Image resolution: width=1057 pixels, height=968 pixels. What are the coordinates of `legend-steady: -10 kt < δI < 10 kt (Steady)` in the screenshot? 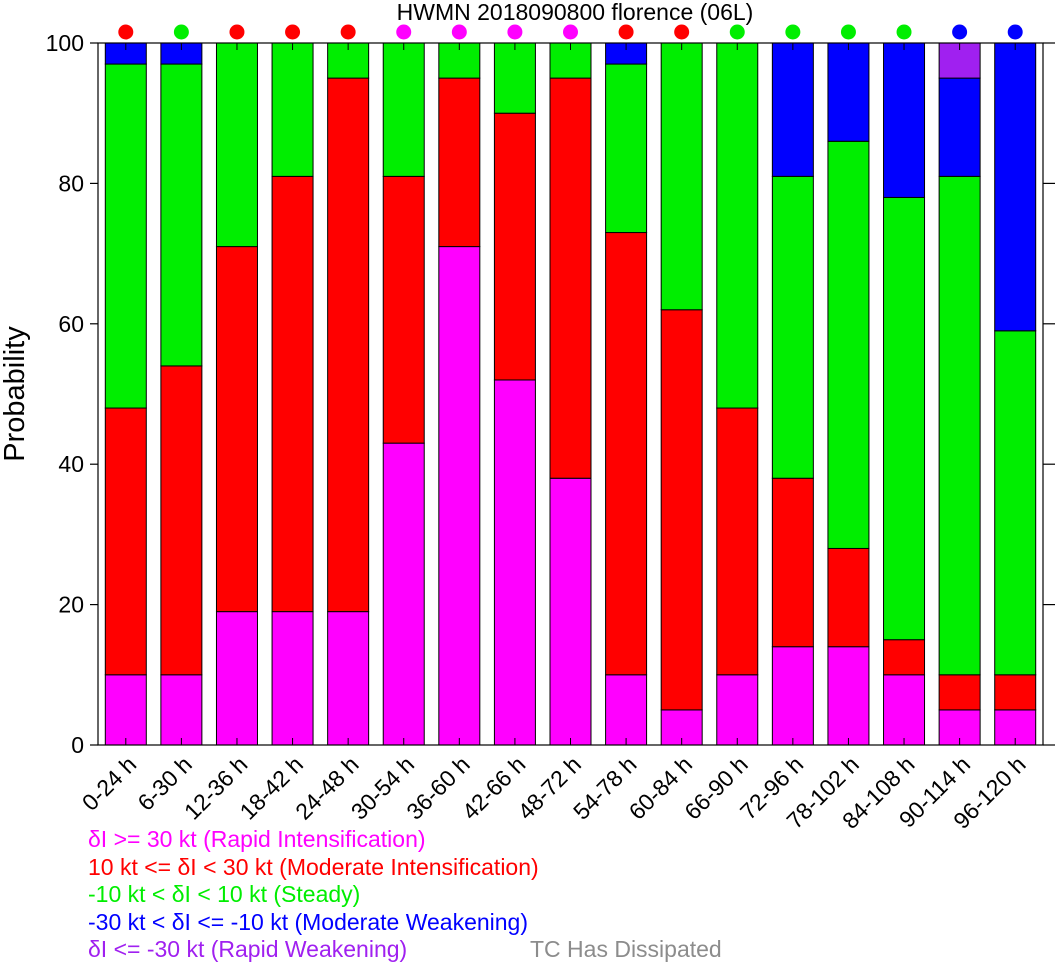 It's located at (224, 894).